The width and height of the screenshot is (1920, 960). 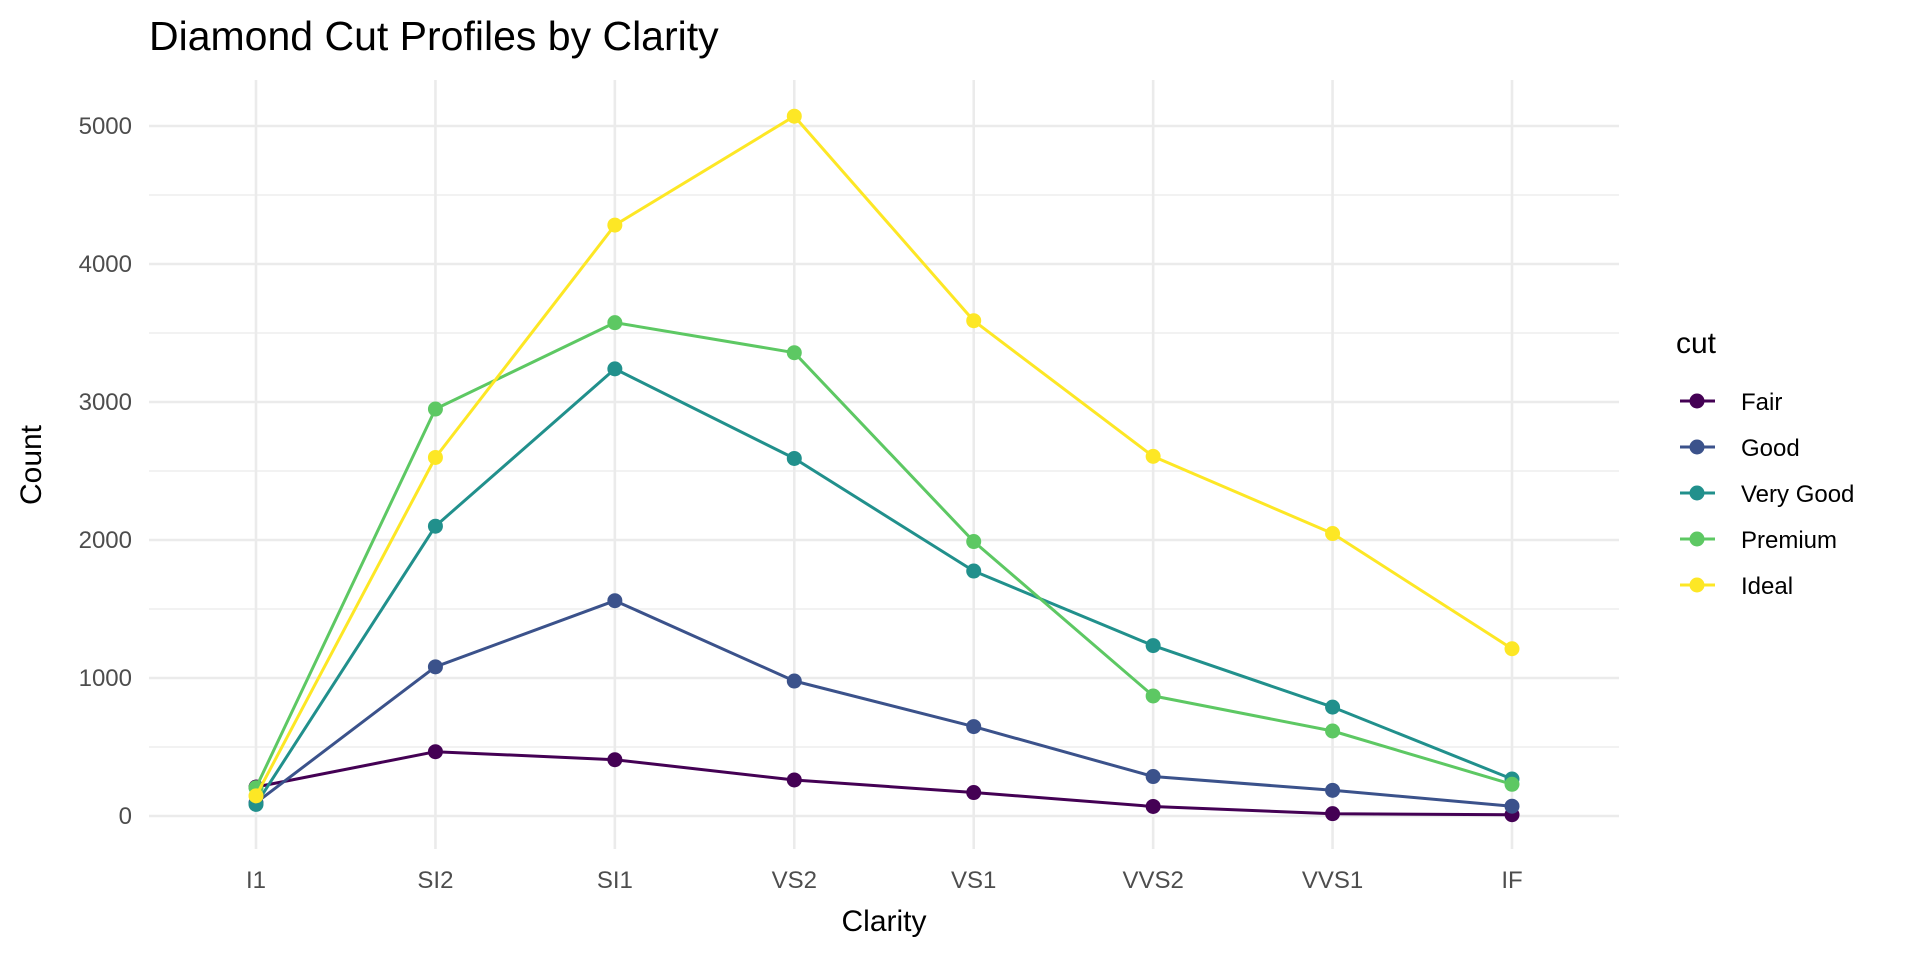 What do you see at coordinates (105, 678) in the screenshot?
I see `y-tick-label: 1000` at bounding box center [105, 678].